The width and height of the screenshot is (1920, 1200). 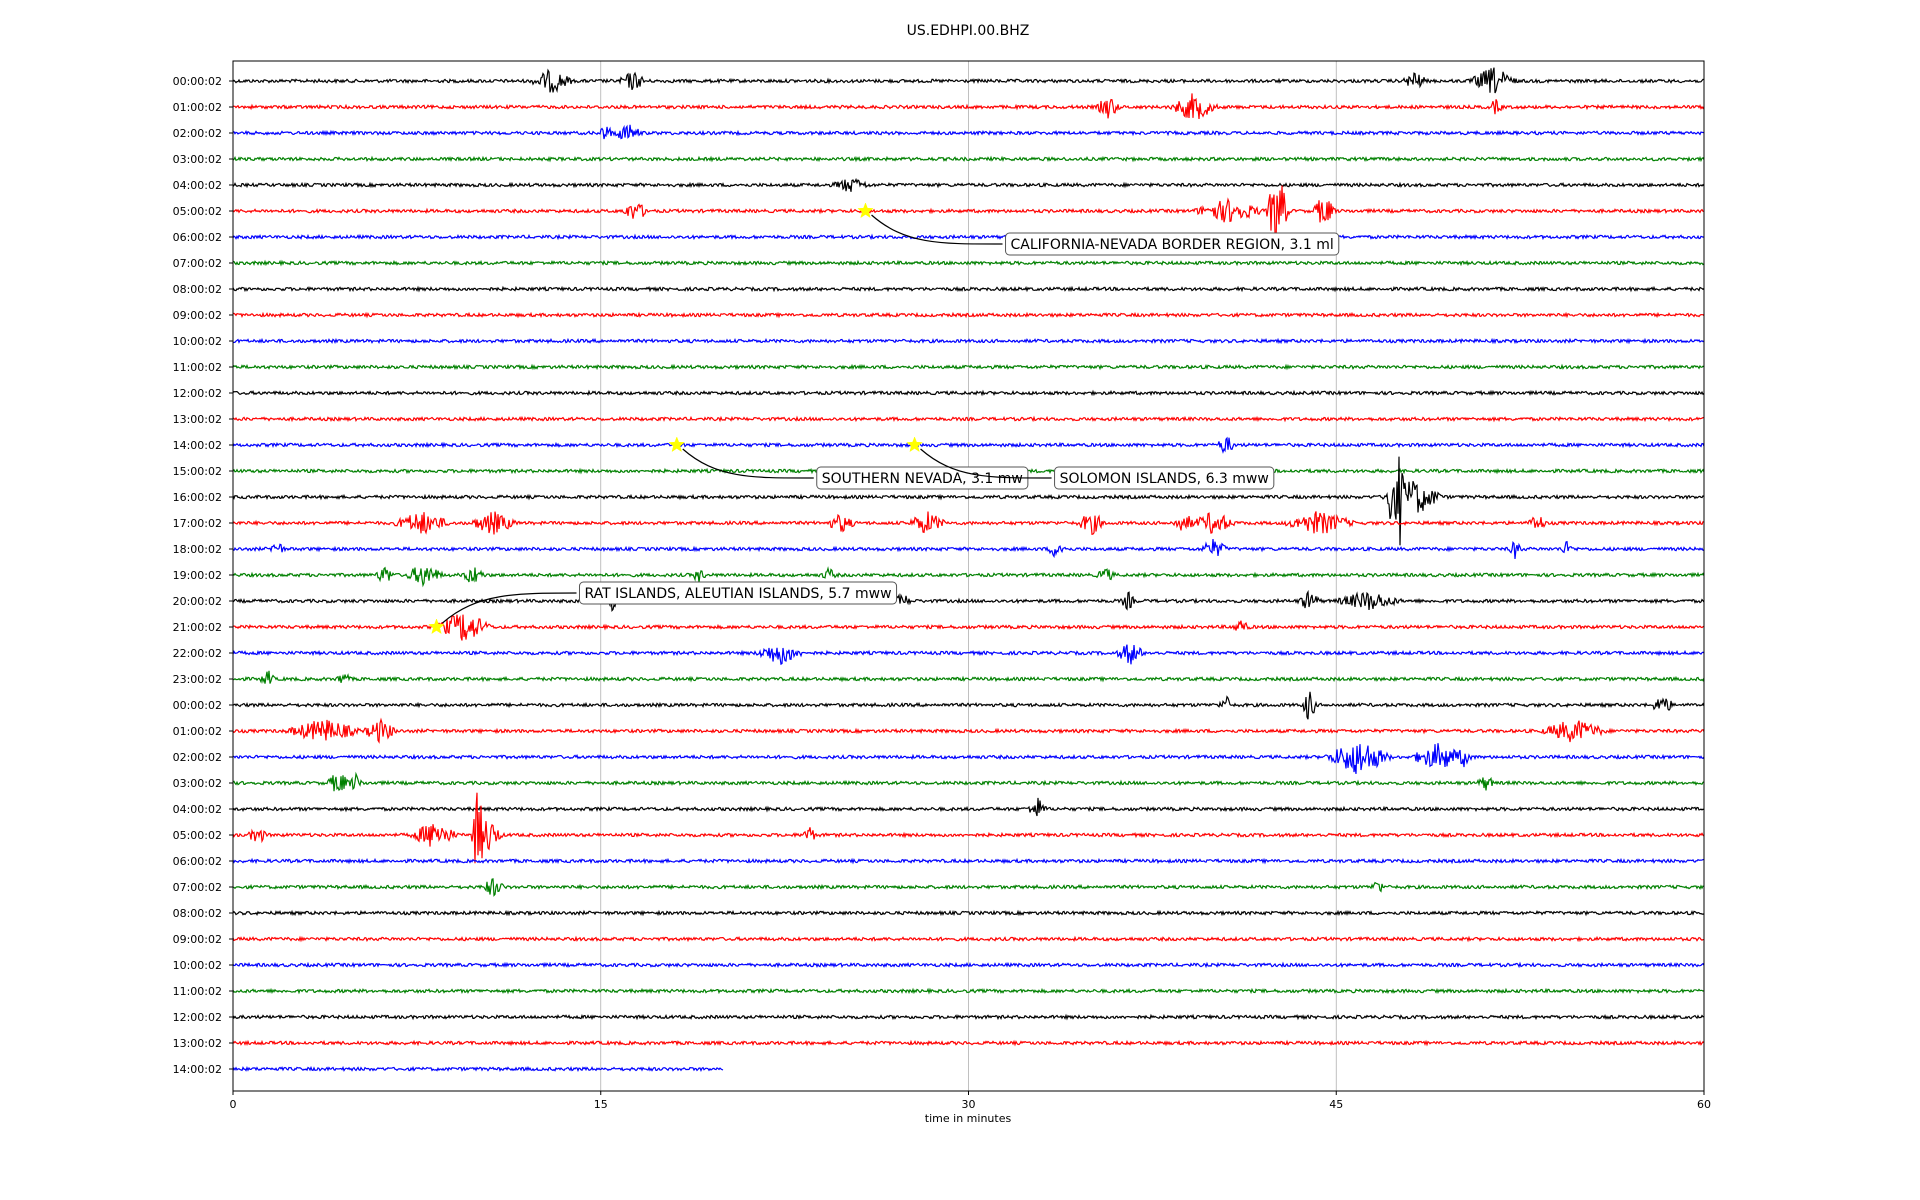 I want to click on row-time-label: 21:00:02, so click(x=197, y=627).